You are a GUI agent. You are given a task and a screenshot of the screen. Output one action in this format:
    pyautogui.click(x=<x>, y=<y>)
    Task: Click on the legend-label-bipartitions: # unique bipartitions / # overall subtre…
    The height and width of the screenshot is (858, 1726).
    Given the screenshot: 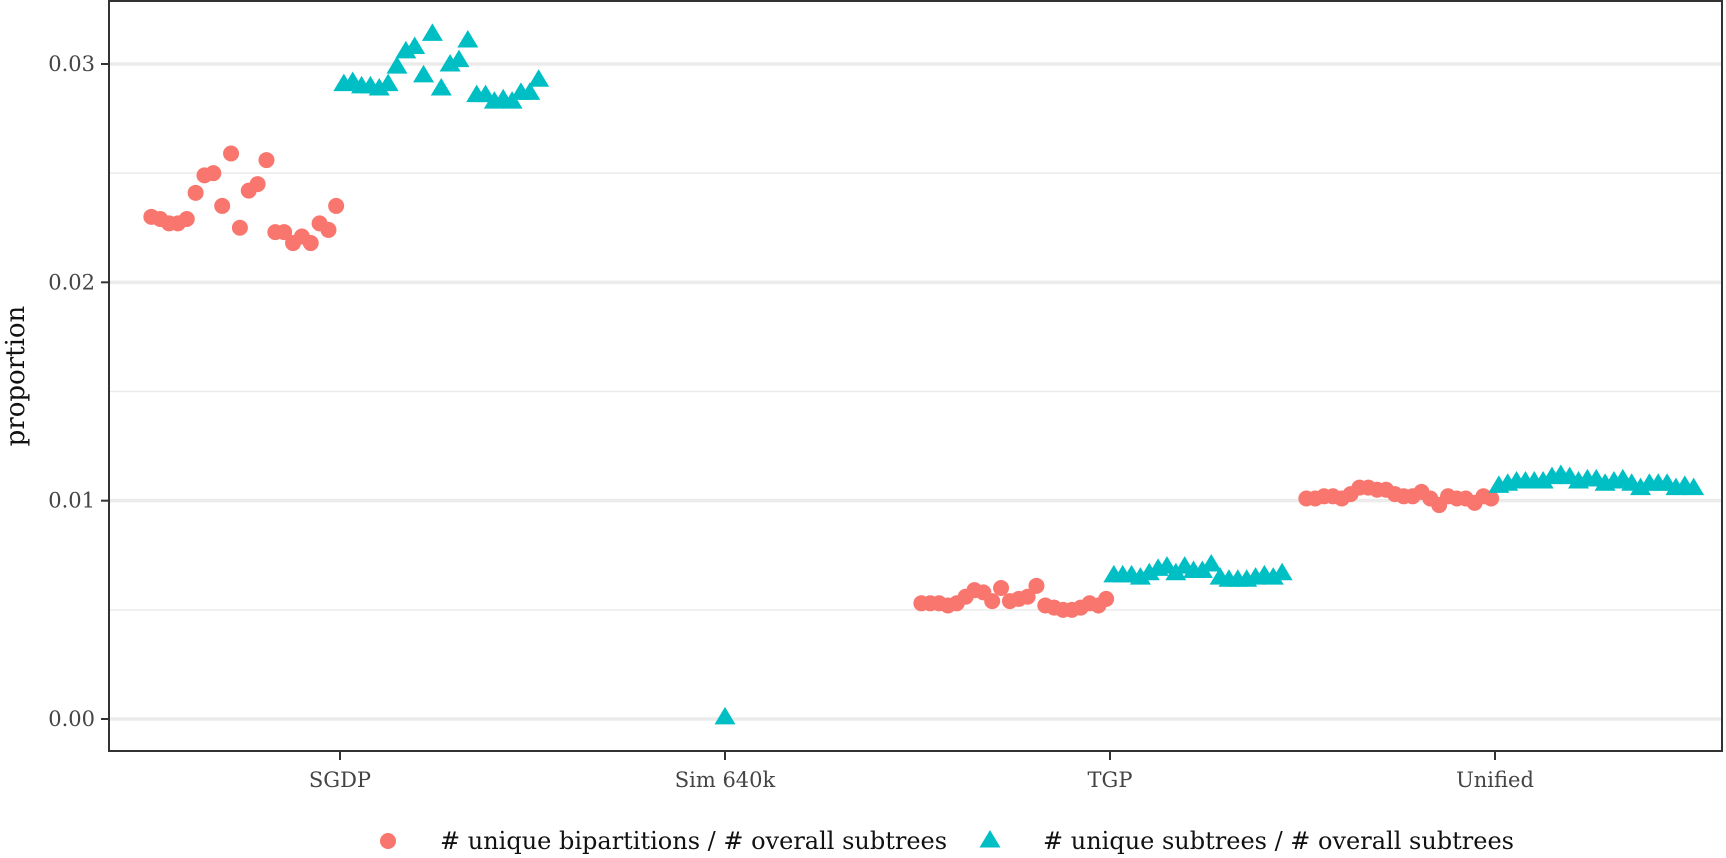 What is the action you would take?
    pyautogui.click(x=693, y=841)
    